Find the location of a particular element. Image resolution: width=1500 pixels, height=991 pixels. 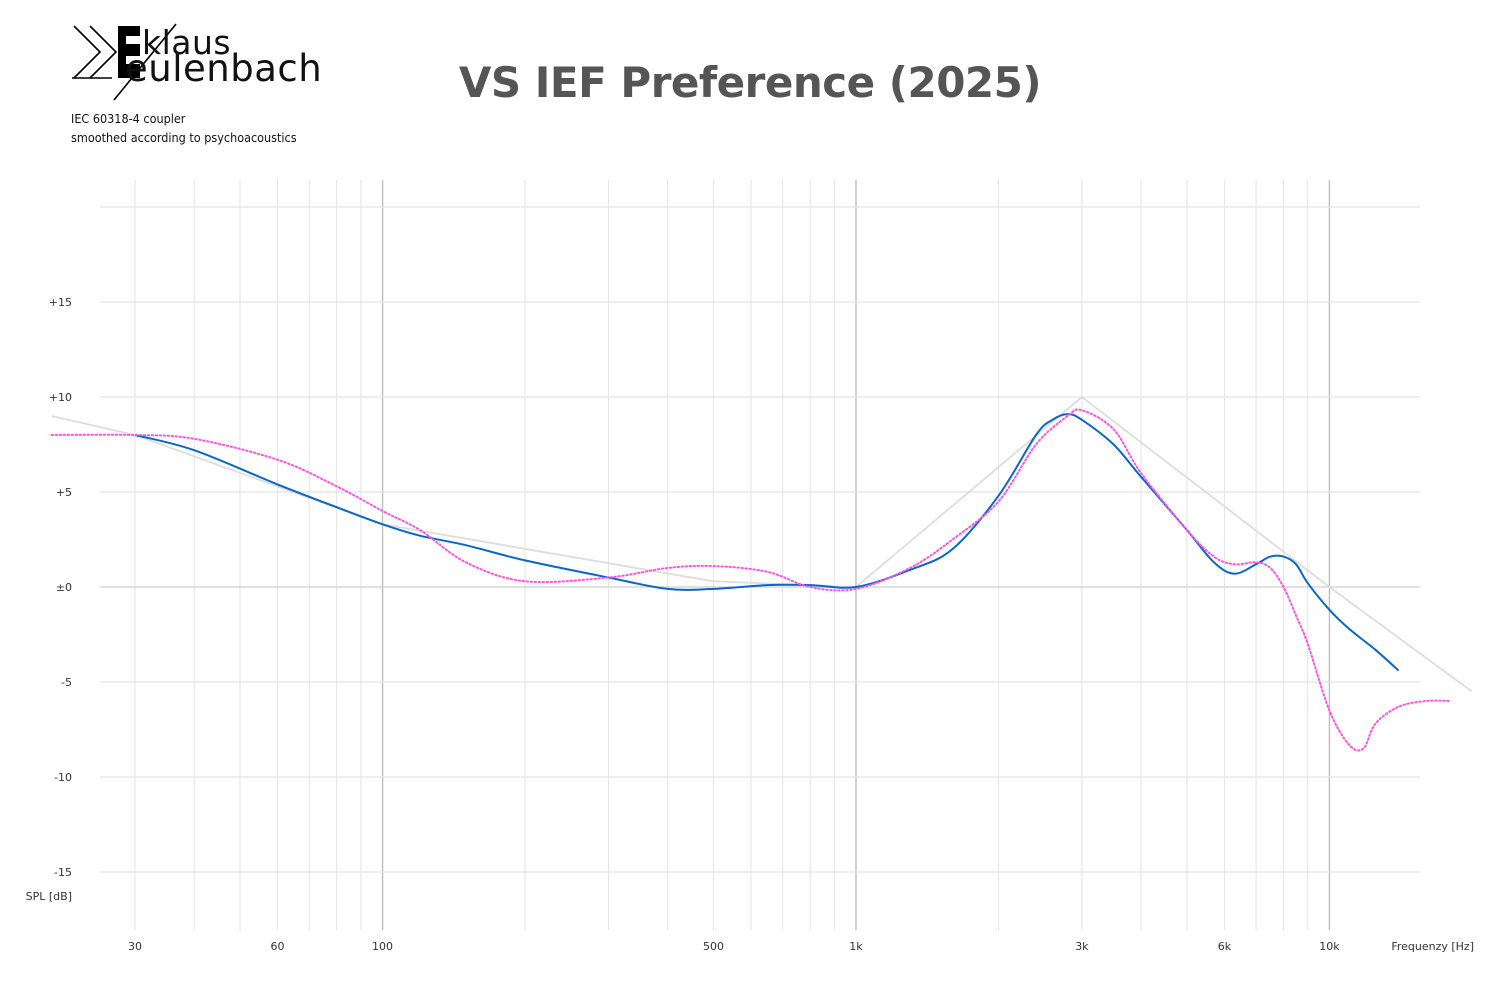

y-axis-label: SPL [dB] is located at coordinates (49, 896).